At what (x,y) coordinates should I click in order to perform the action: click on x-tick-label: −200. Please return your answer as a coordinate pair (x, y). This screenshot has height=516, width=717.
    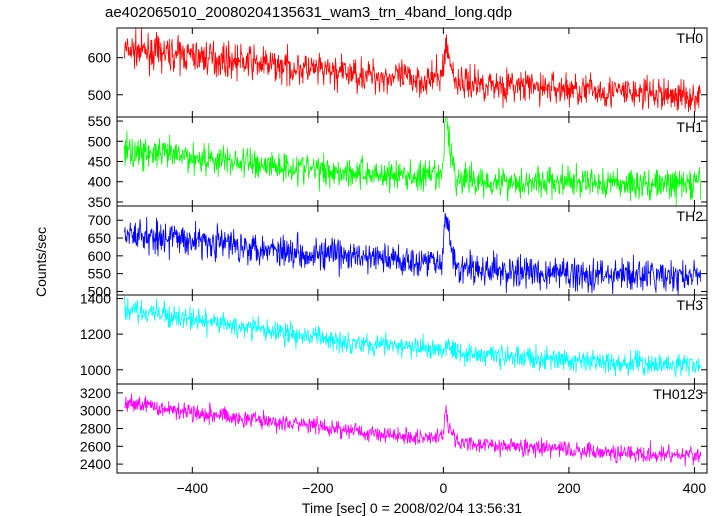
    Looking at the image, I should click on (318, 488).